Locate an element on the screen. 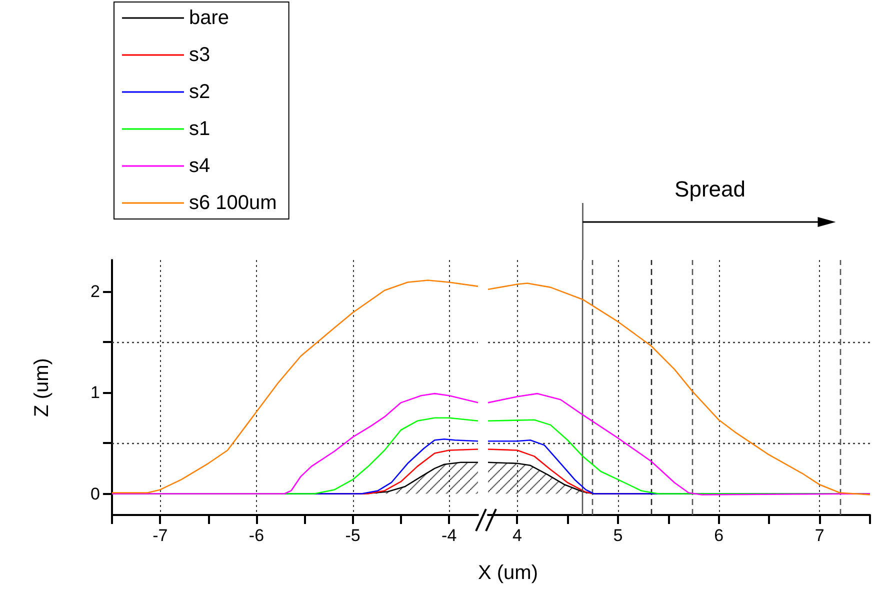 The height and width of the screenshot is (605, 878). y-axis-title: Z (um) is located at coordinates (42, 387).